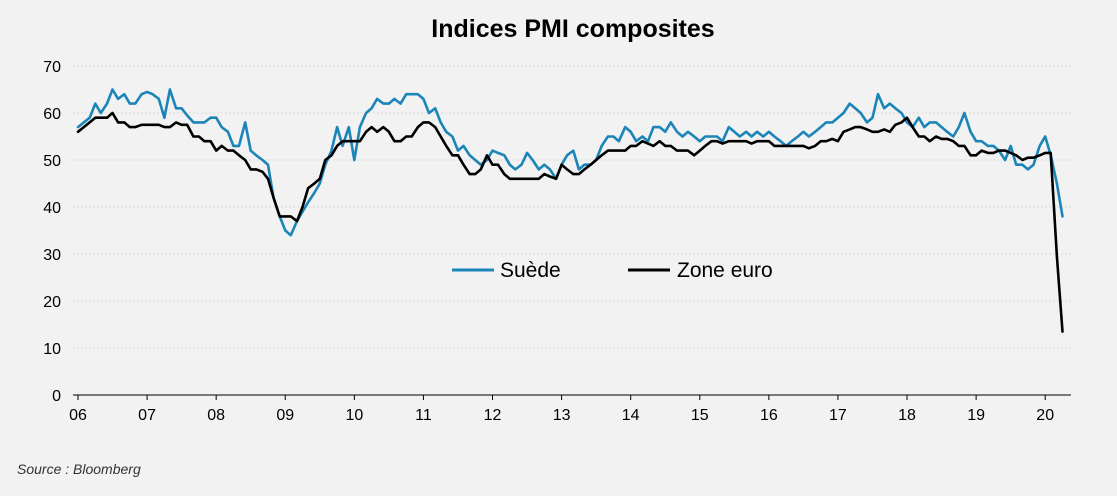  Describe the element at coordinates (216, 415) in the screenshot. I see `x-tick-label: 08` at that location.